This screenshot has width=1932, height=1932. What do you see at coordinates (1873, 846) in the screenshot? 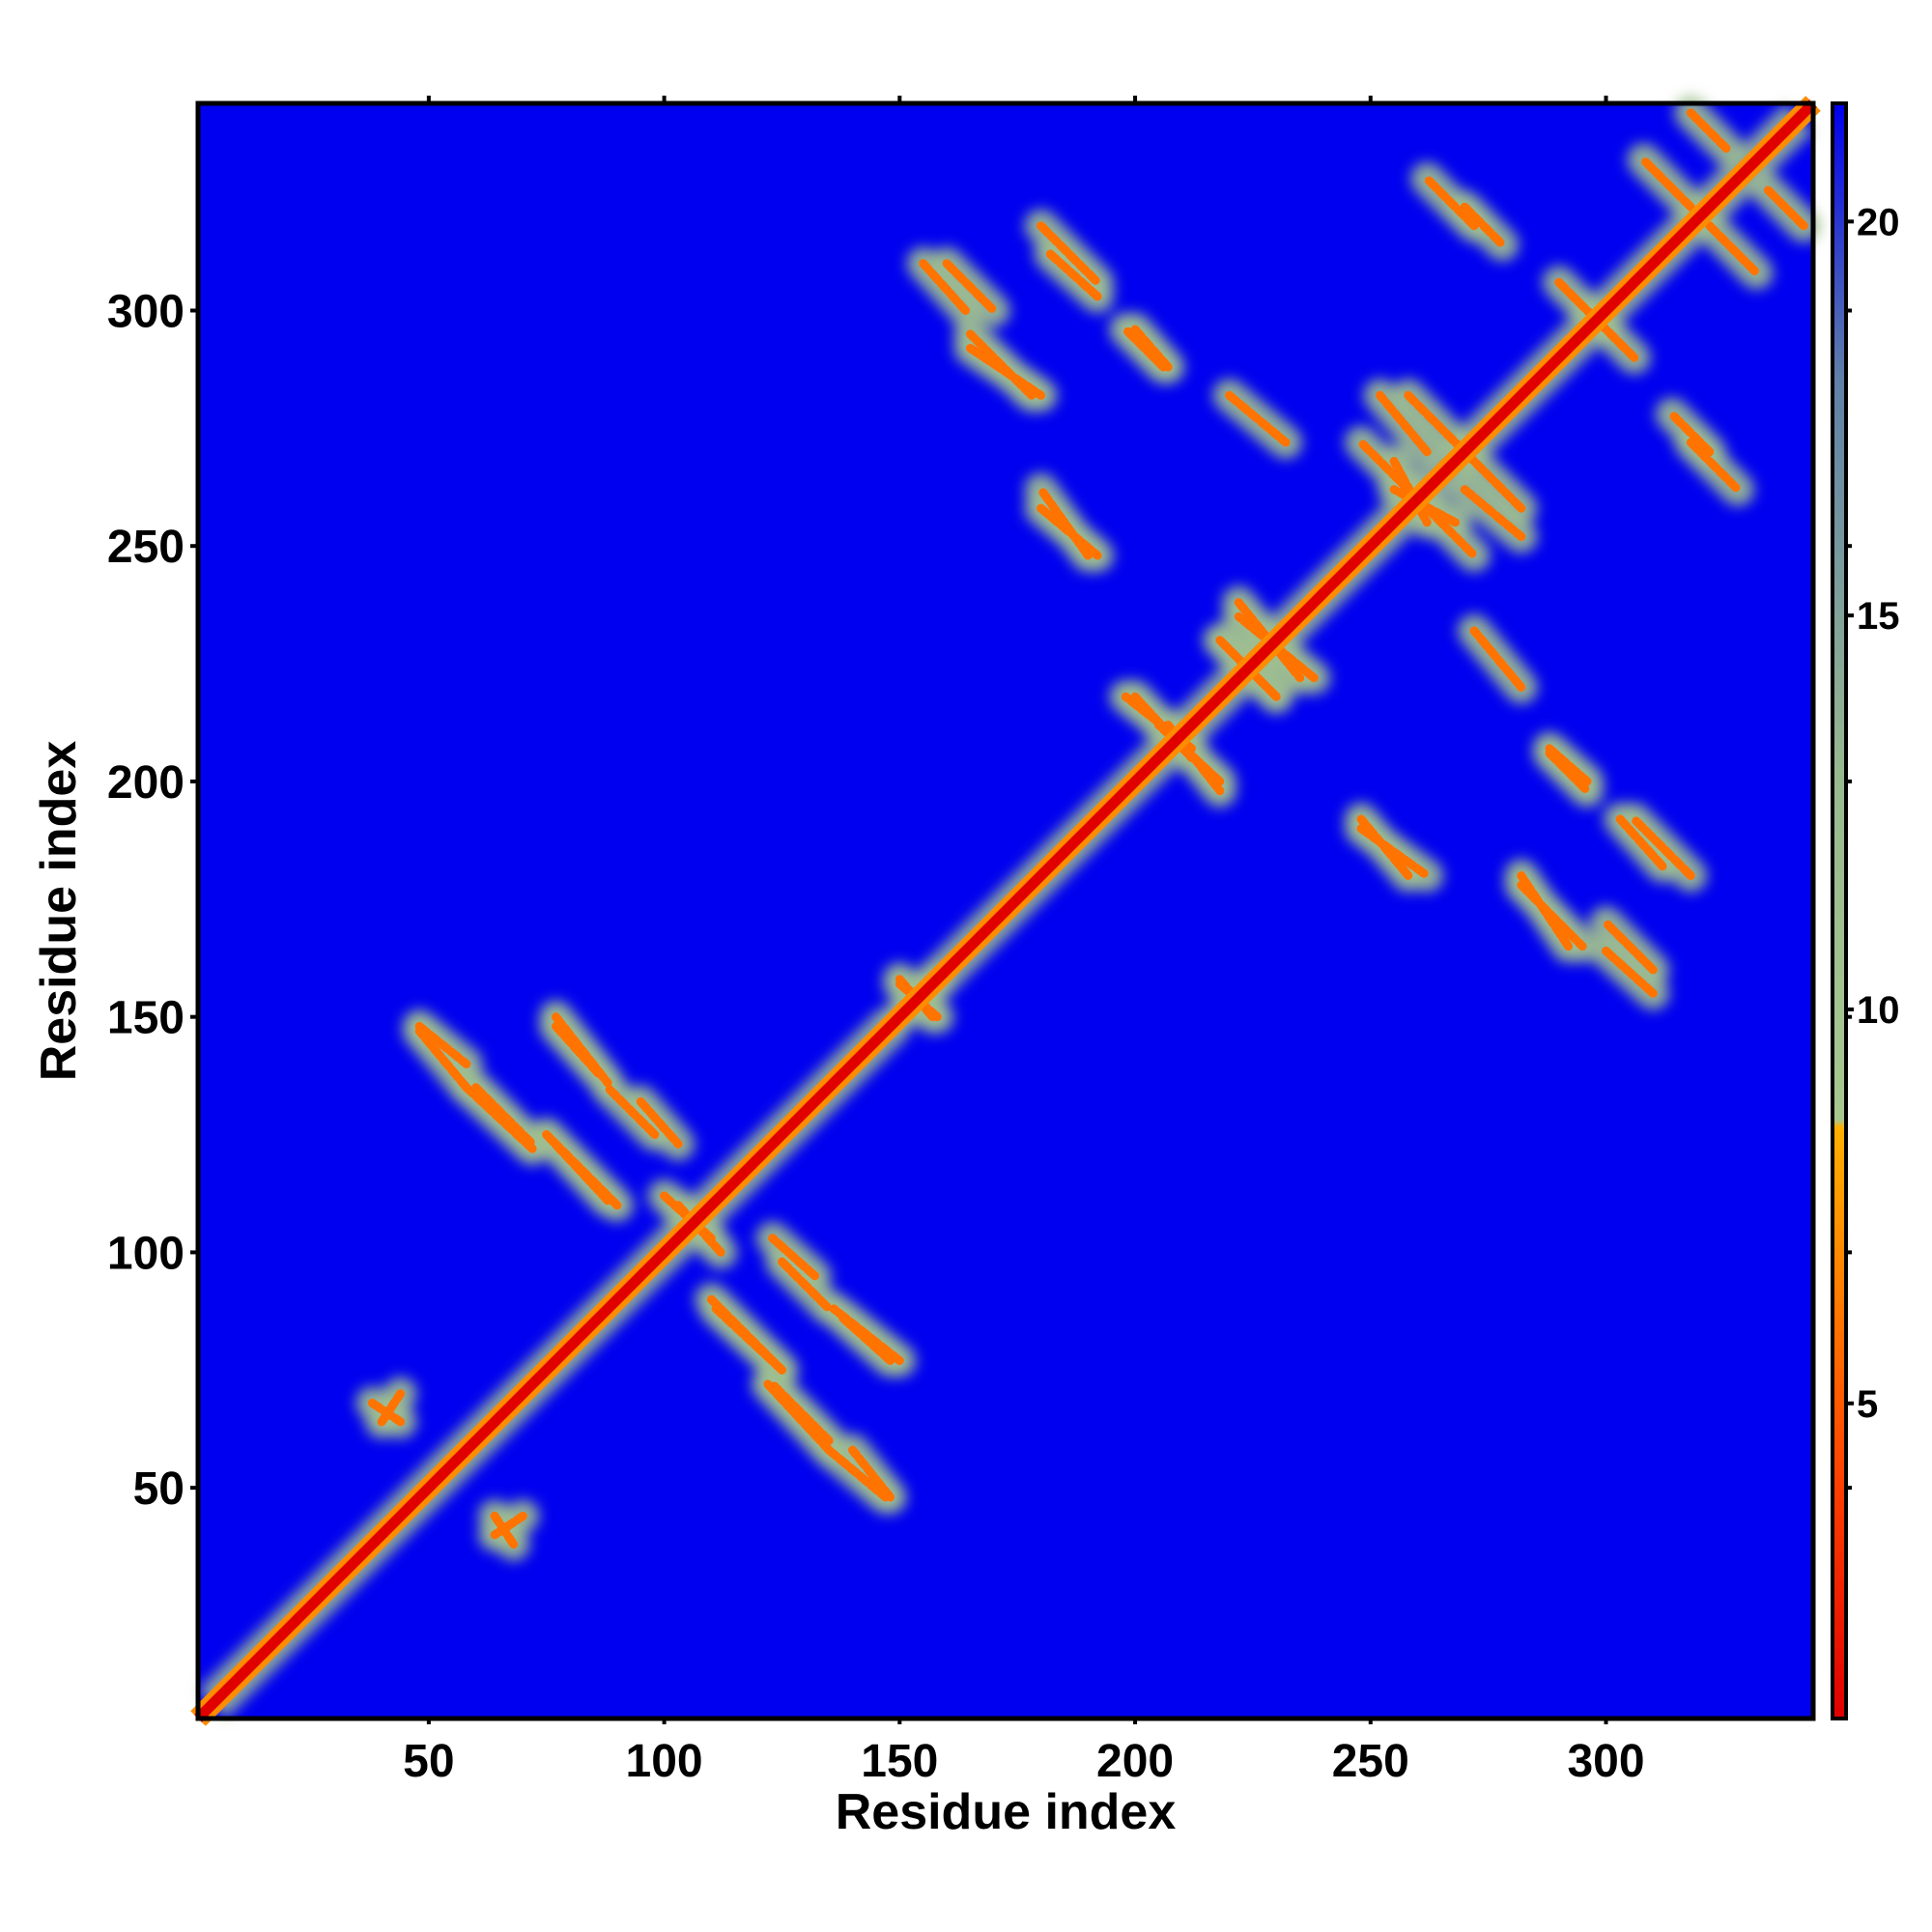
I see `colorbar-axis: 5 10 15 20` at bounding box center [1873, 846].